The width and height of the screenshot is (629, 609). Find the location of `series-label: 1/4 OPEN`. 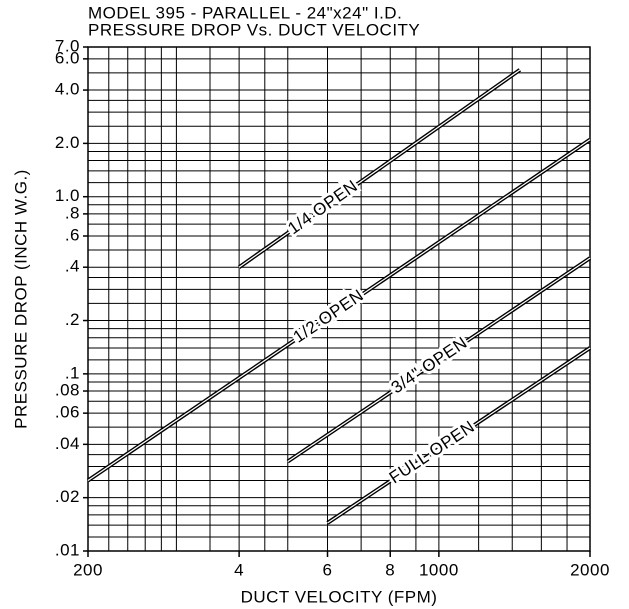

series-label: 1/4 OPEN is located at coordinates (322, 207).